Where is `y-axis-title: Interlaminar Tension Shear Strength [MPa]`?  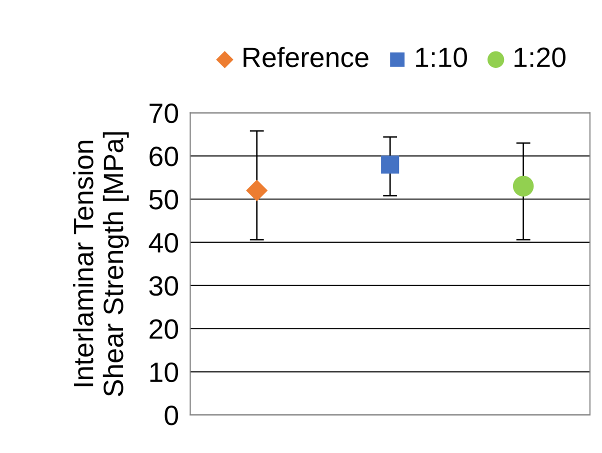
y-axis-title: Interlaminar Tension Shear Strength [MPa] is located at coordinates (100, 264).